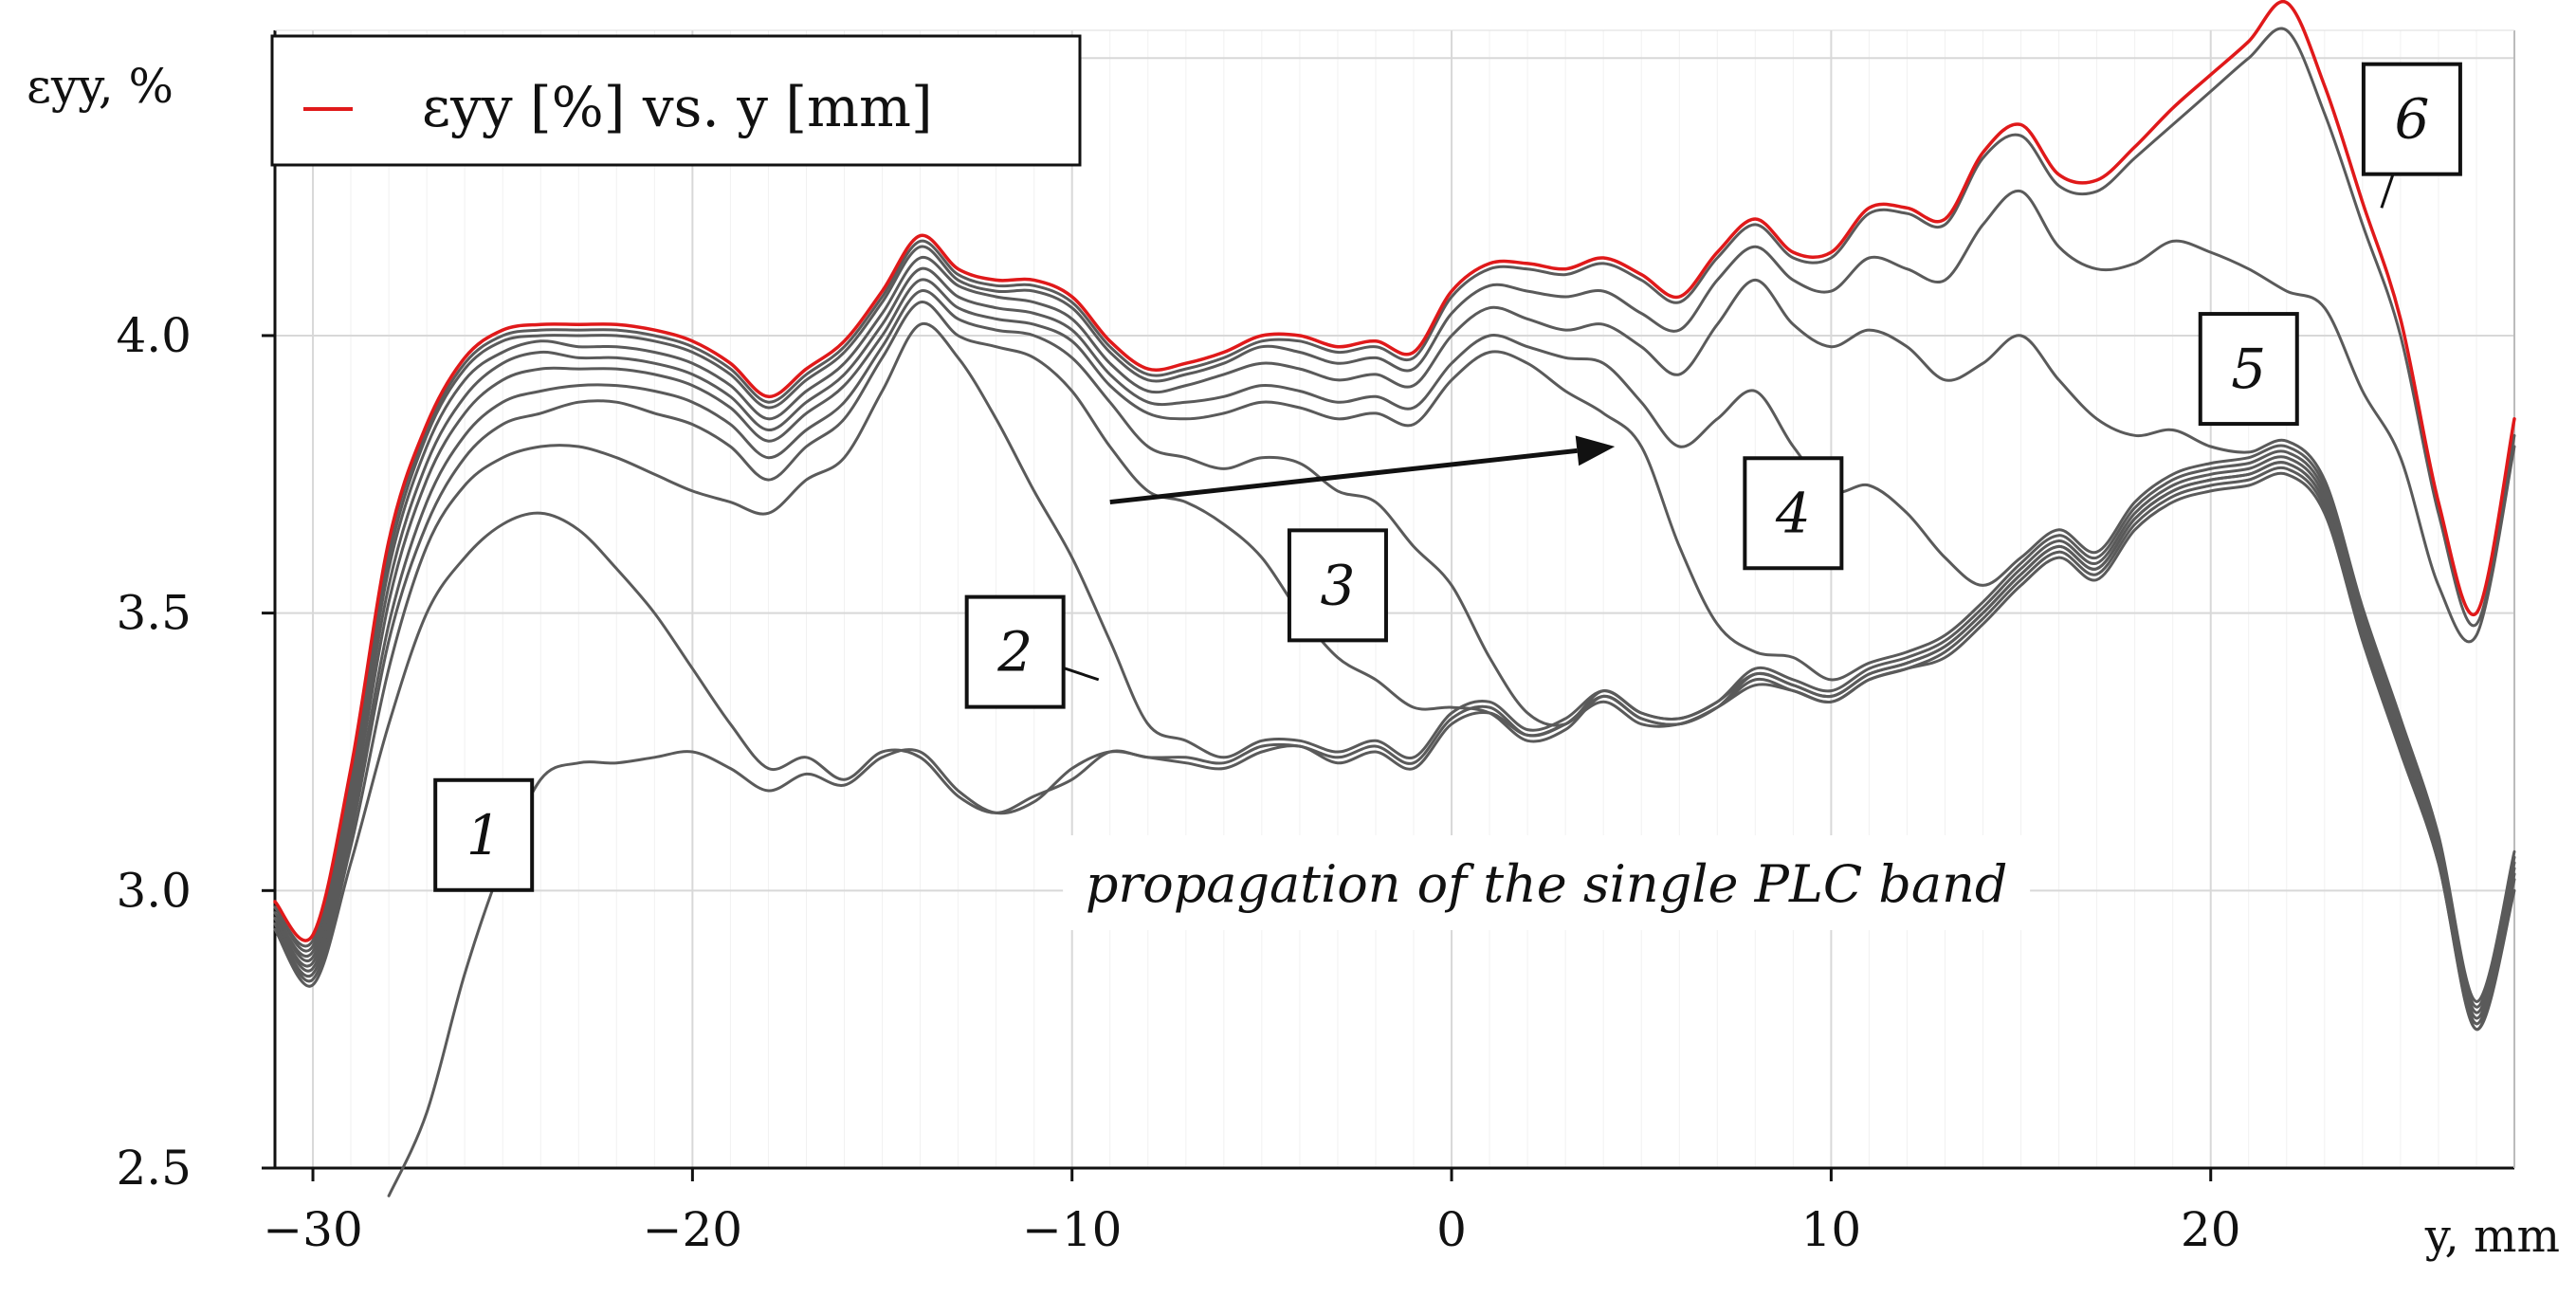  What do you see at coordinates (1831, 1229) in the screenshot?
I see `x-tick-label: 10` at bounding box center [1831, 1229].